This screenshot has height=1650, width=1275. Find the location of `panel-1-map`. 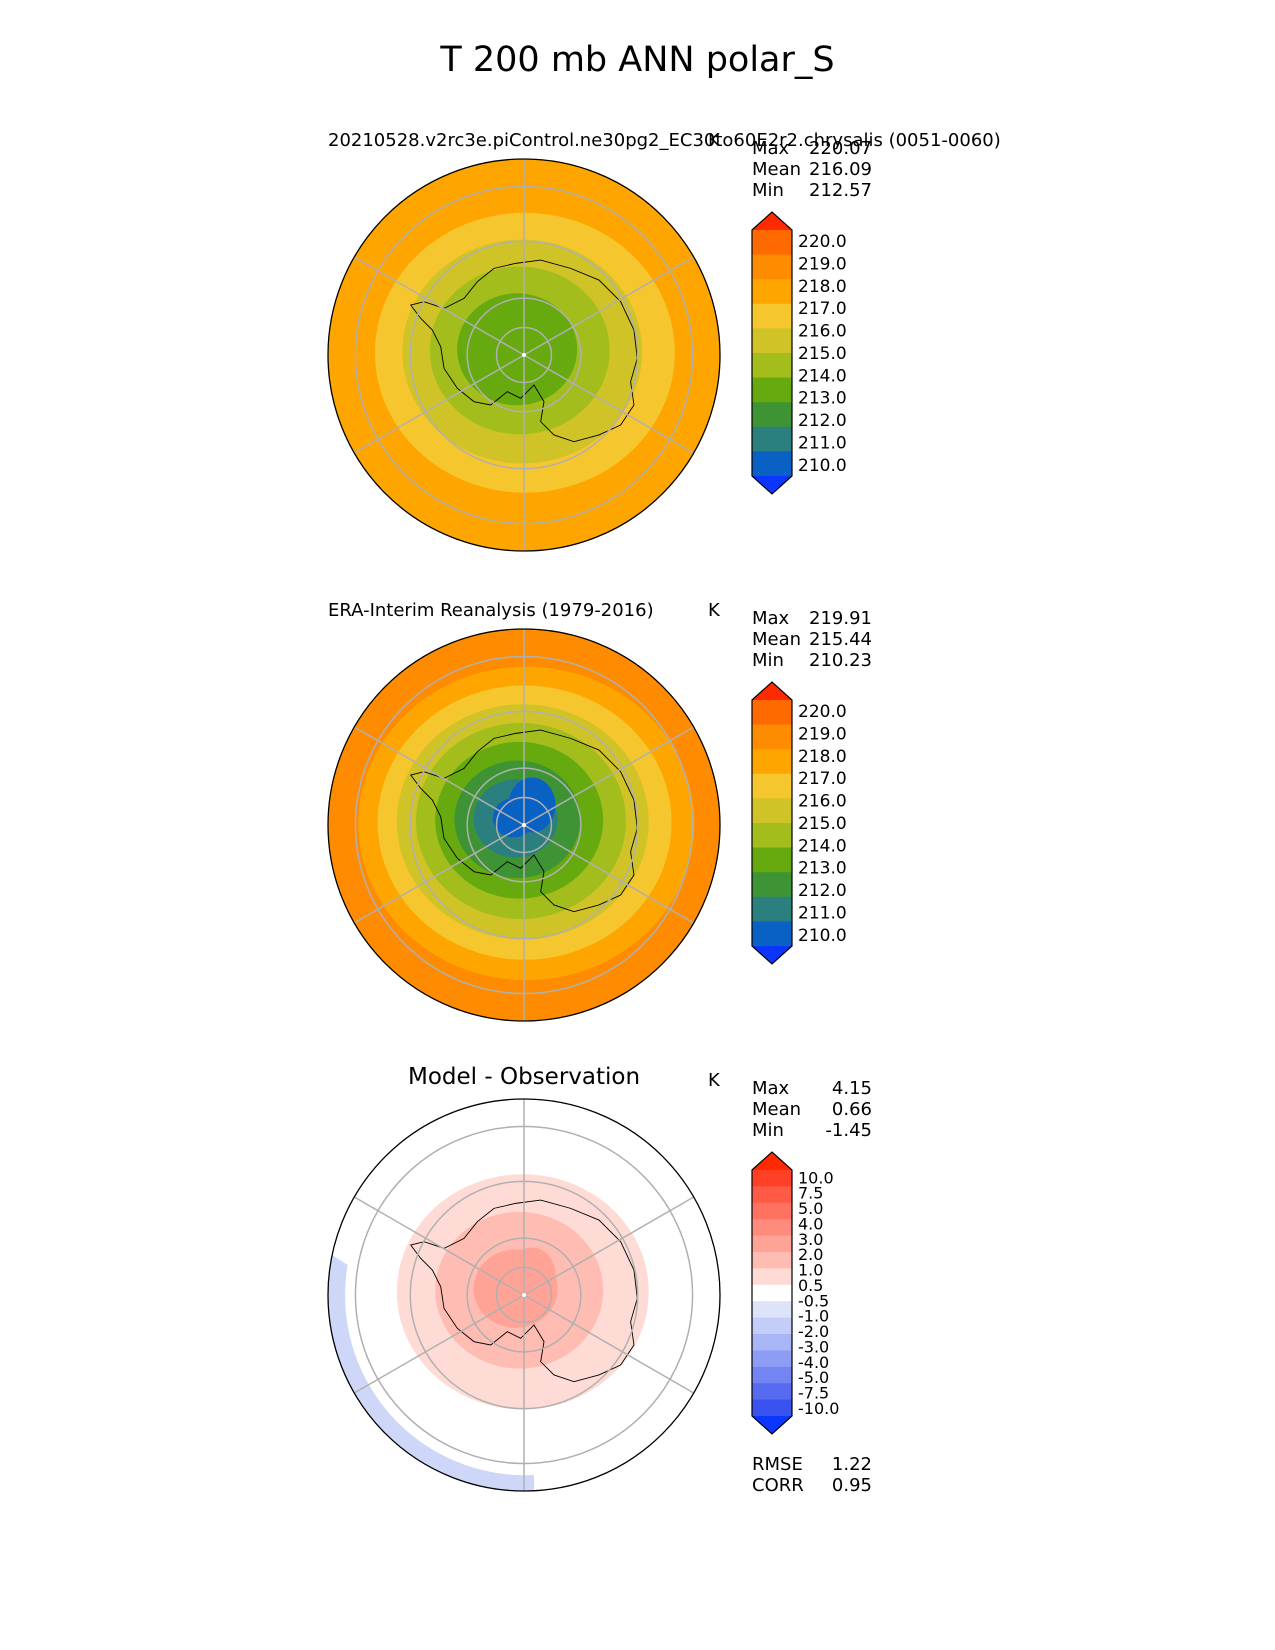

panel-1-map is located at coordinates (524, 355).